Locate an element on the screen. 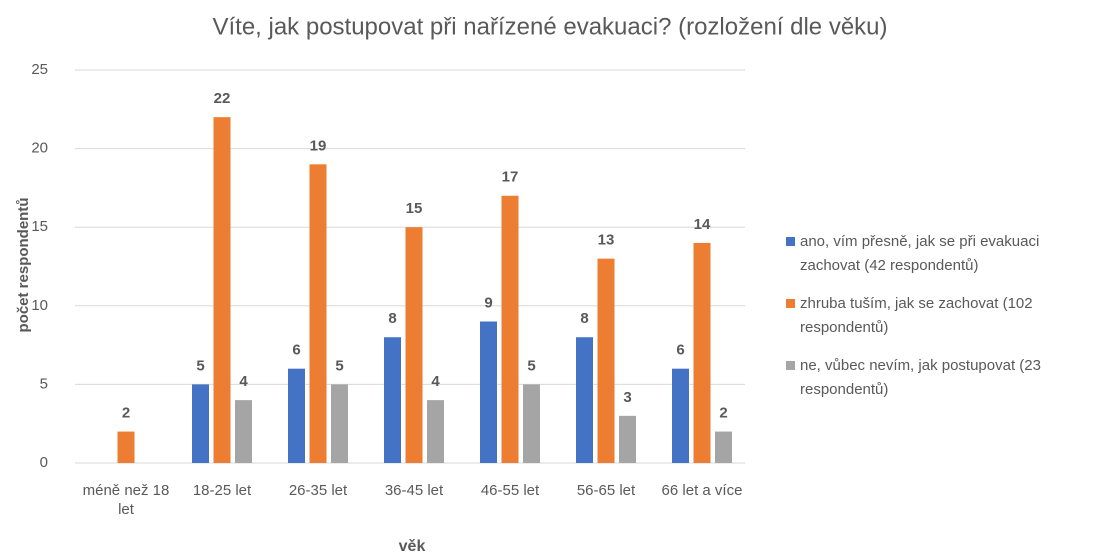 Image resolution: width=1101 pixels, height=560 pixels. y-tick-label: 25 is located at coordinates (39, 69).